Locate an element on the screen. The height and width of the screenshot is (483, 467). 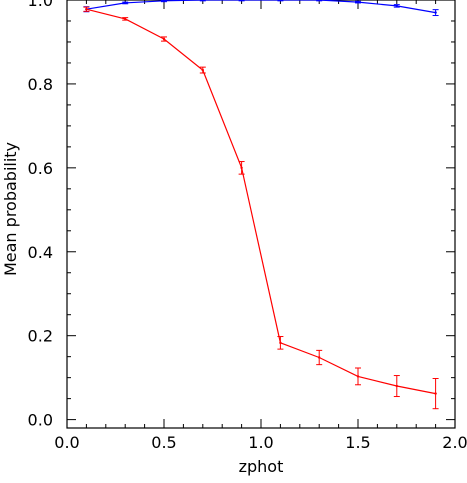
x-tick-label: 0.0 is located at coordinates (66, 442).